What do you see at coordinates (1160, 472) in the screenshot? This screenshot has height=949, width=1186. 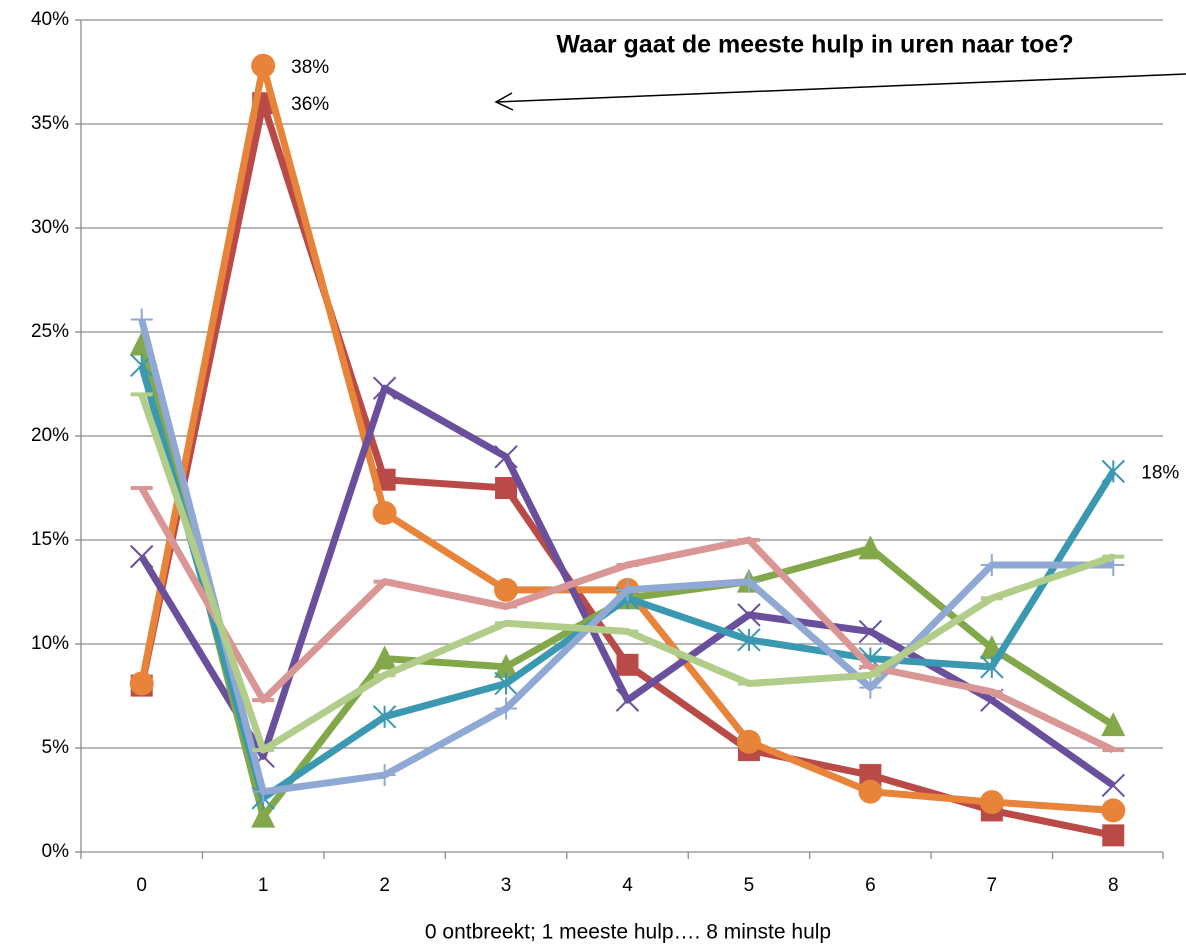 I see `data-label: 18%` at bounding box center [1160, 472].